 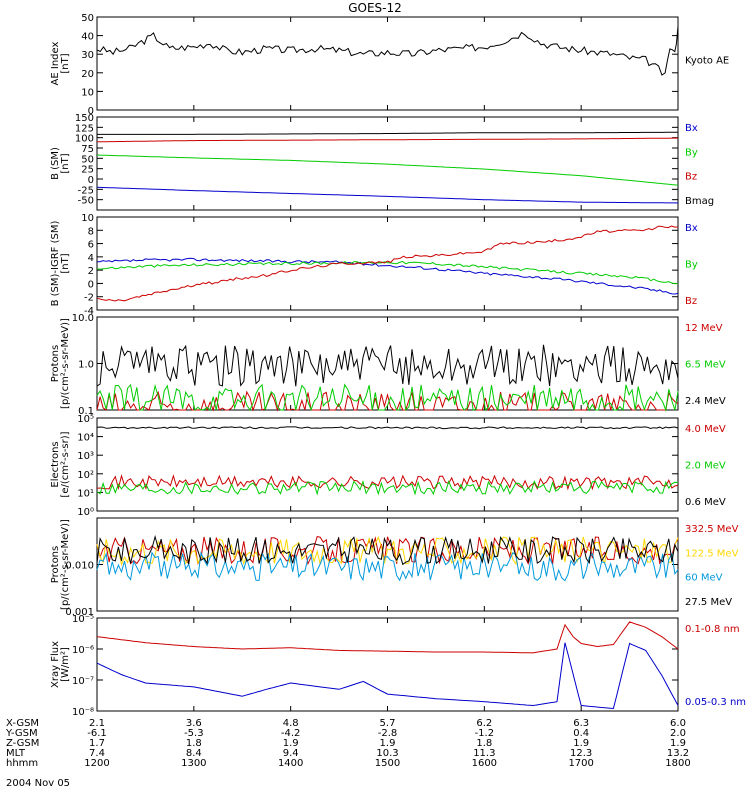 What do you see at coordinates (712, 529) in the screenshot?
I see `legend-label: 332.5 MeV` at bounding box center [712, 529].